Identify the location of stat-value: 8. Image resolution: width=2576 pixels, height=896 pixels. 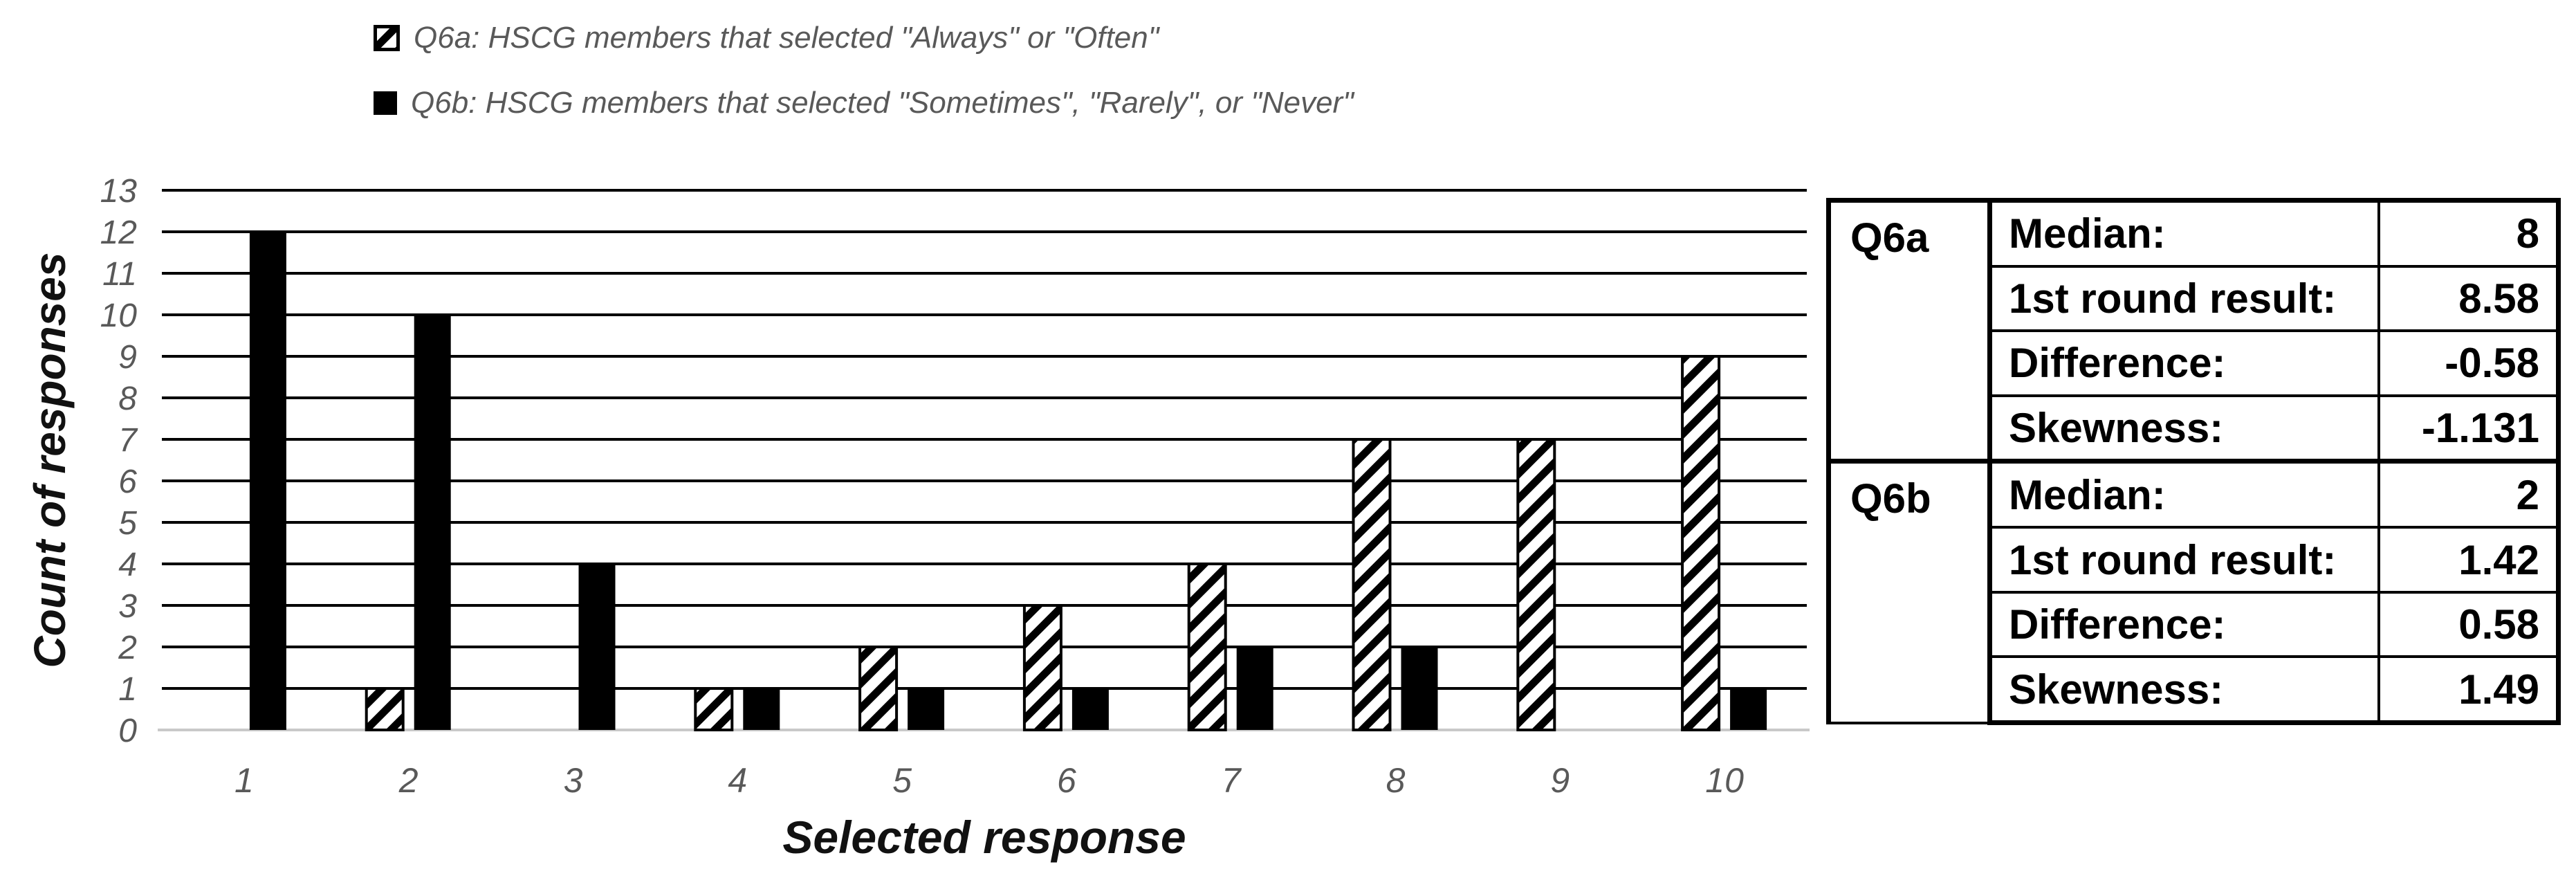
(2469, 232).